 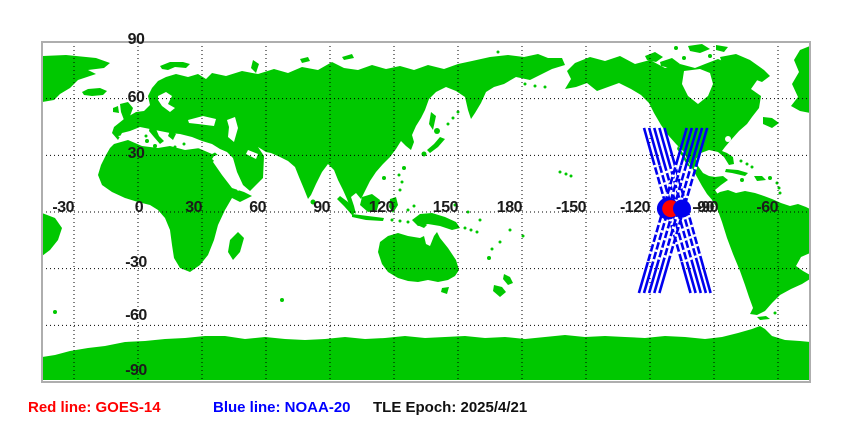 What do you see at coordinates (94, 407) in the screenshot?
I see `legend-goes14: Red line: GOES-14` at bounding box center [94, 407].